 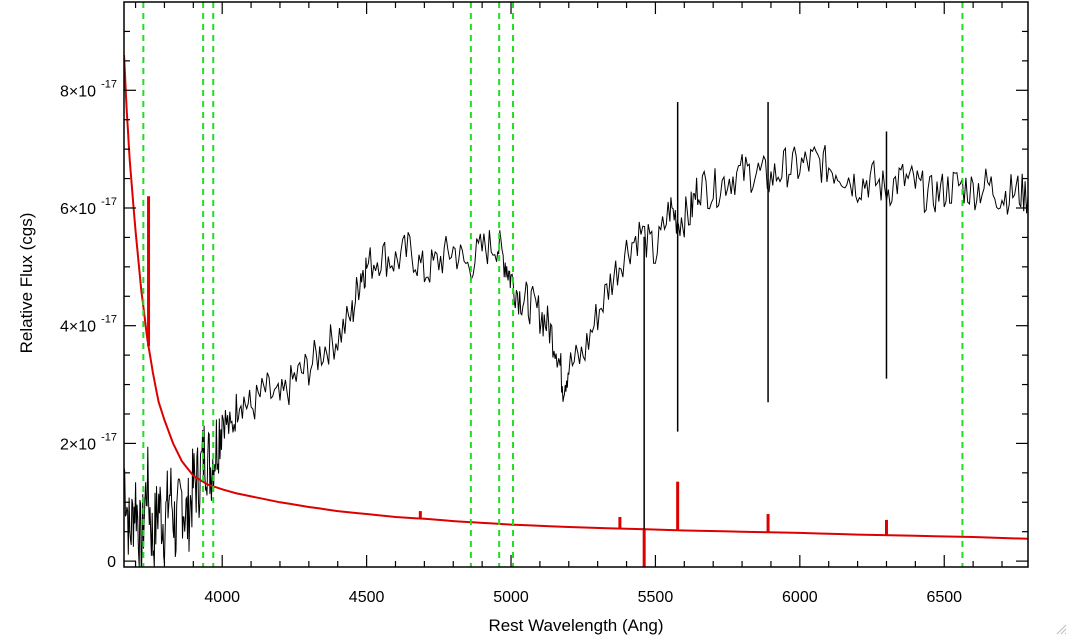 I want to click on y-tick-label: 8×10, so click(x=78, y=91).